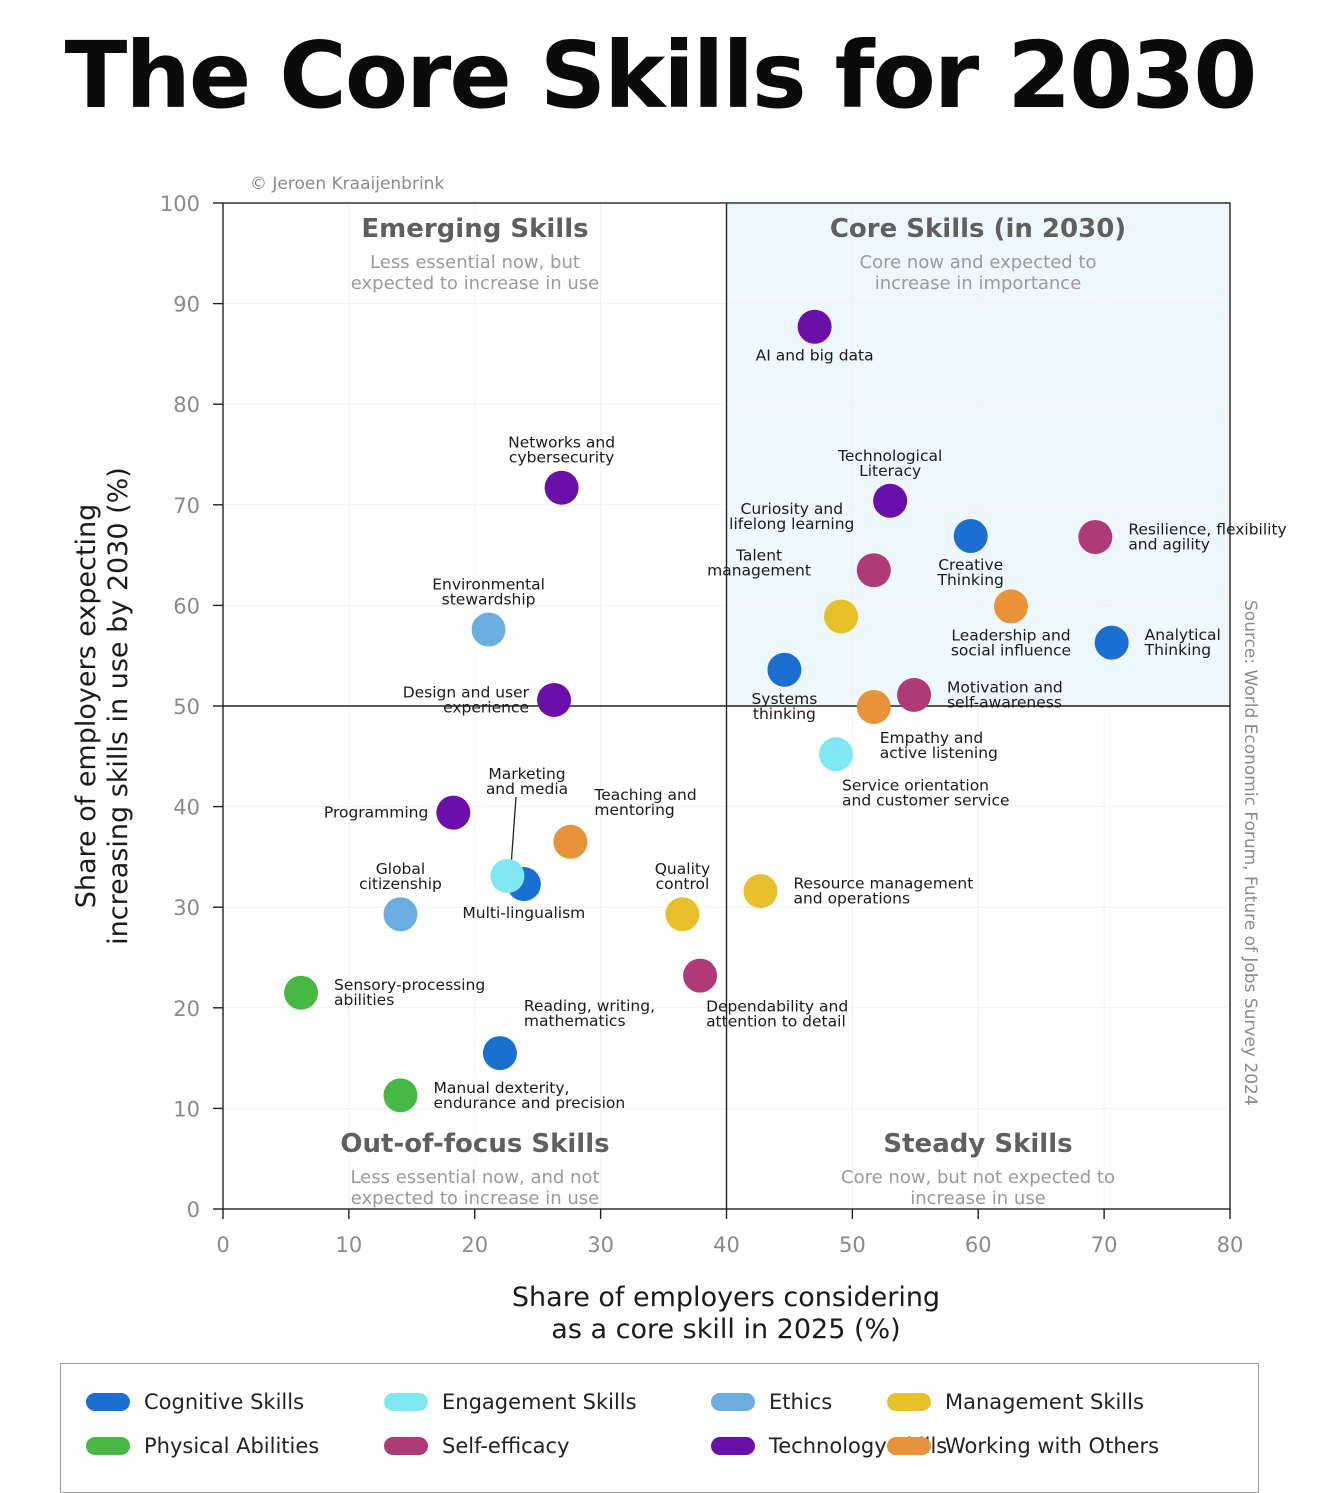 This screenshot has width=1320, height=1493. What do you see at coordinates (1005, 687) in the screenshot?
I see `point-label: Motivation and` at bounding box center [1005, 687].